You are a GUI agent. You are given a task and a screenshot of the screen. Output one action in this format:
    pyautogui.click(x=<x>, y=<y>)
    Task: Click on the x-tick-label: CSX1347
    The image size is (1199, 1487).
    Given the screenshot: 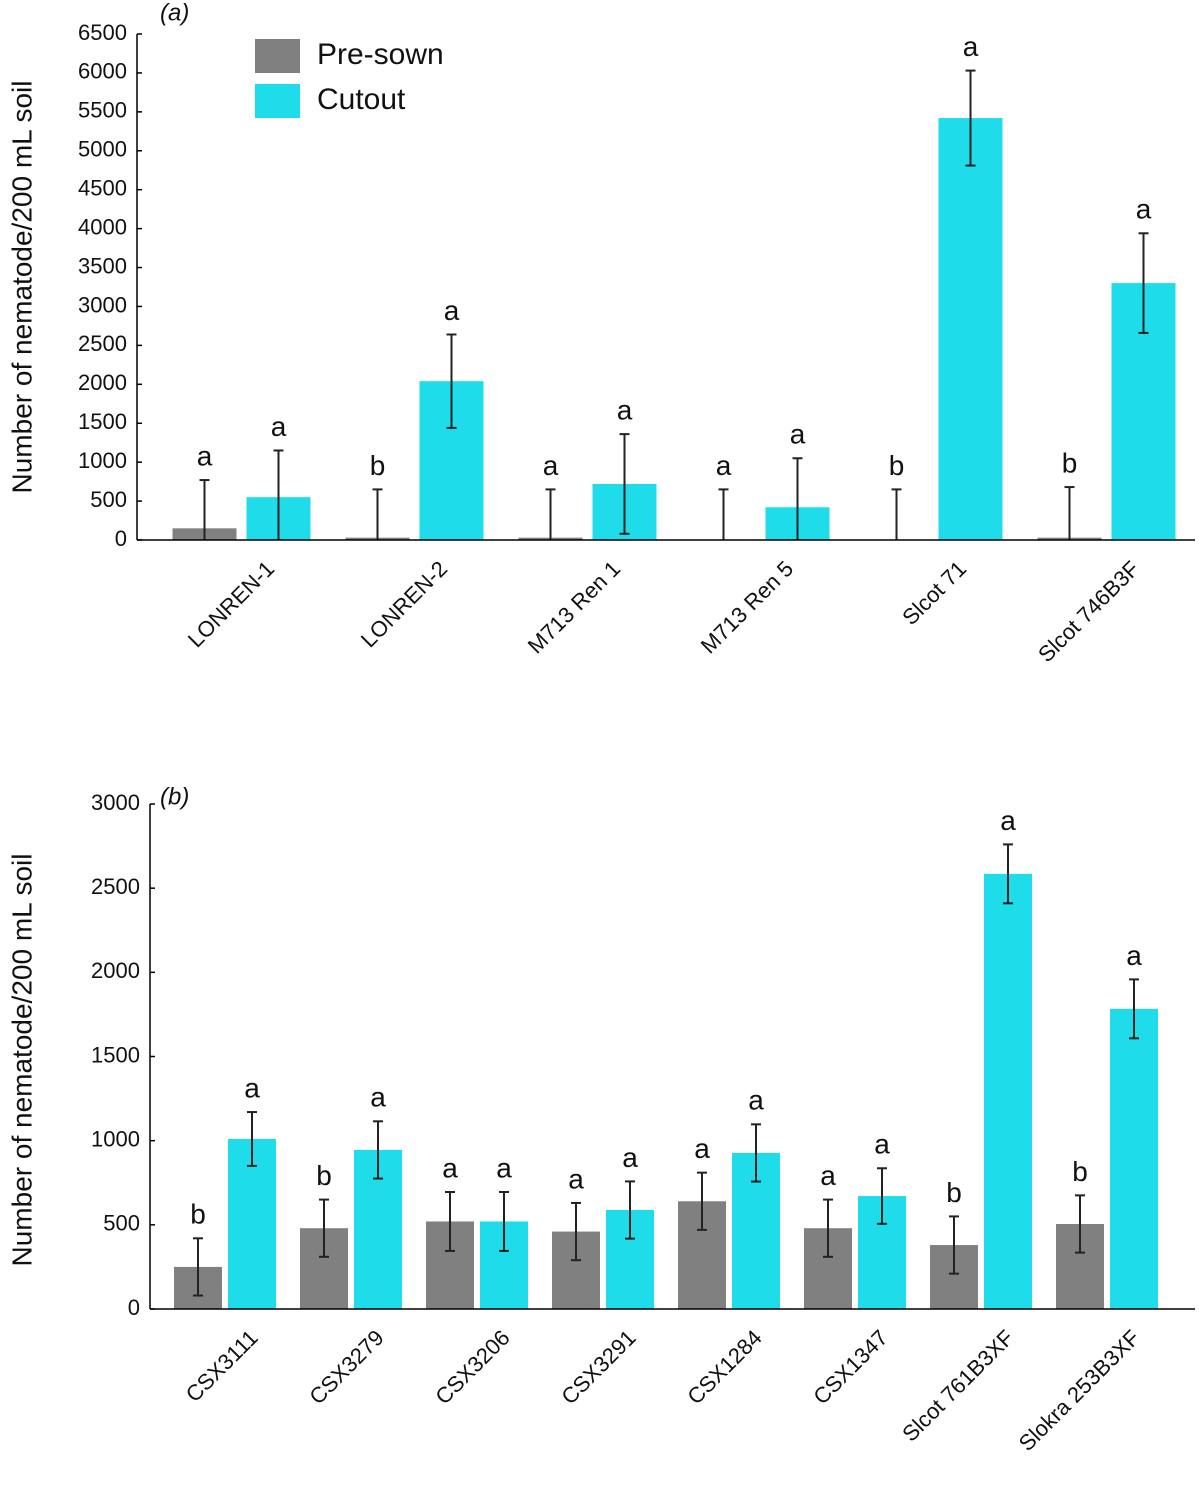 What is the action you would take?
    pyautogui.click(x=850, y=1367)
    